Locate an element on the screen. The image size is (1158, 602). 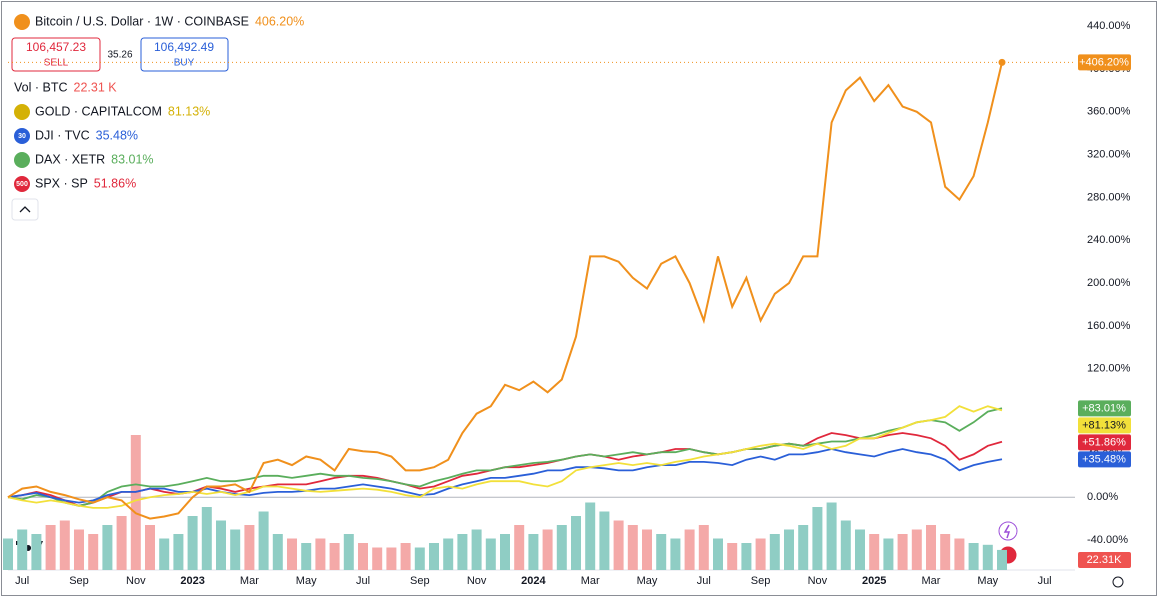
icon is located at coordinates (1008, 531).